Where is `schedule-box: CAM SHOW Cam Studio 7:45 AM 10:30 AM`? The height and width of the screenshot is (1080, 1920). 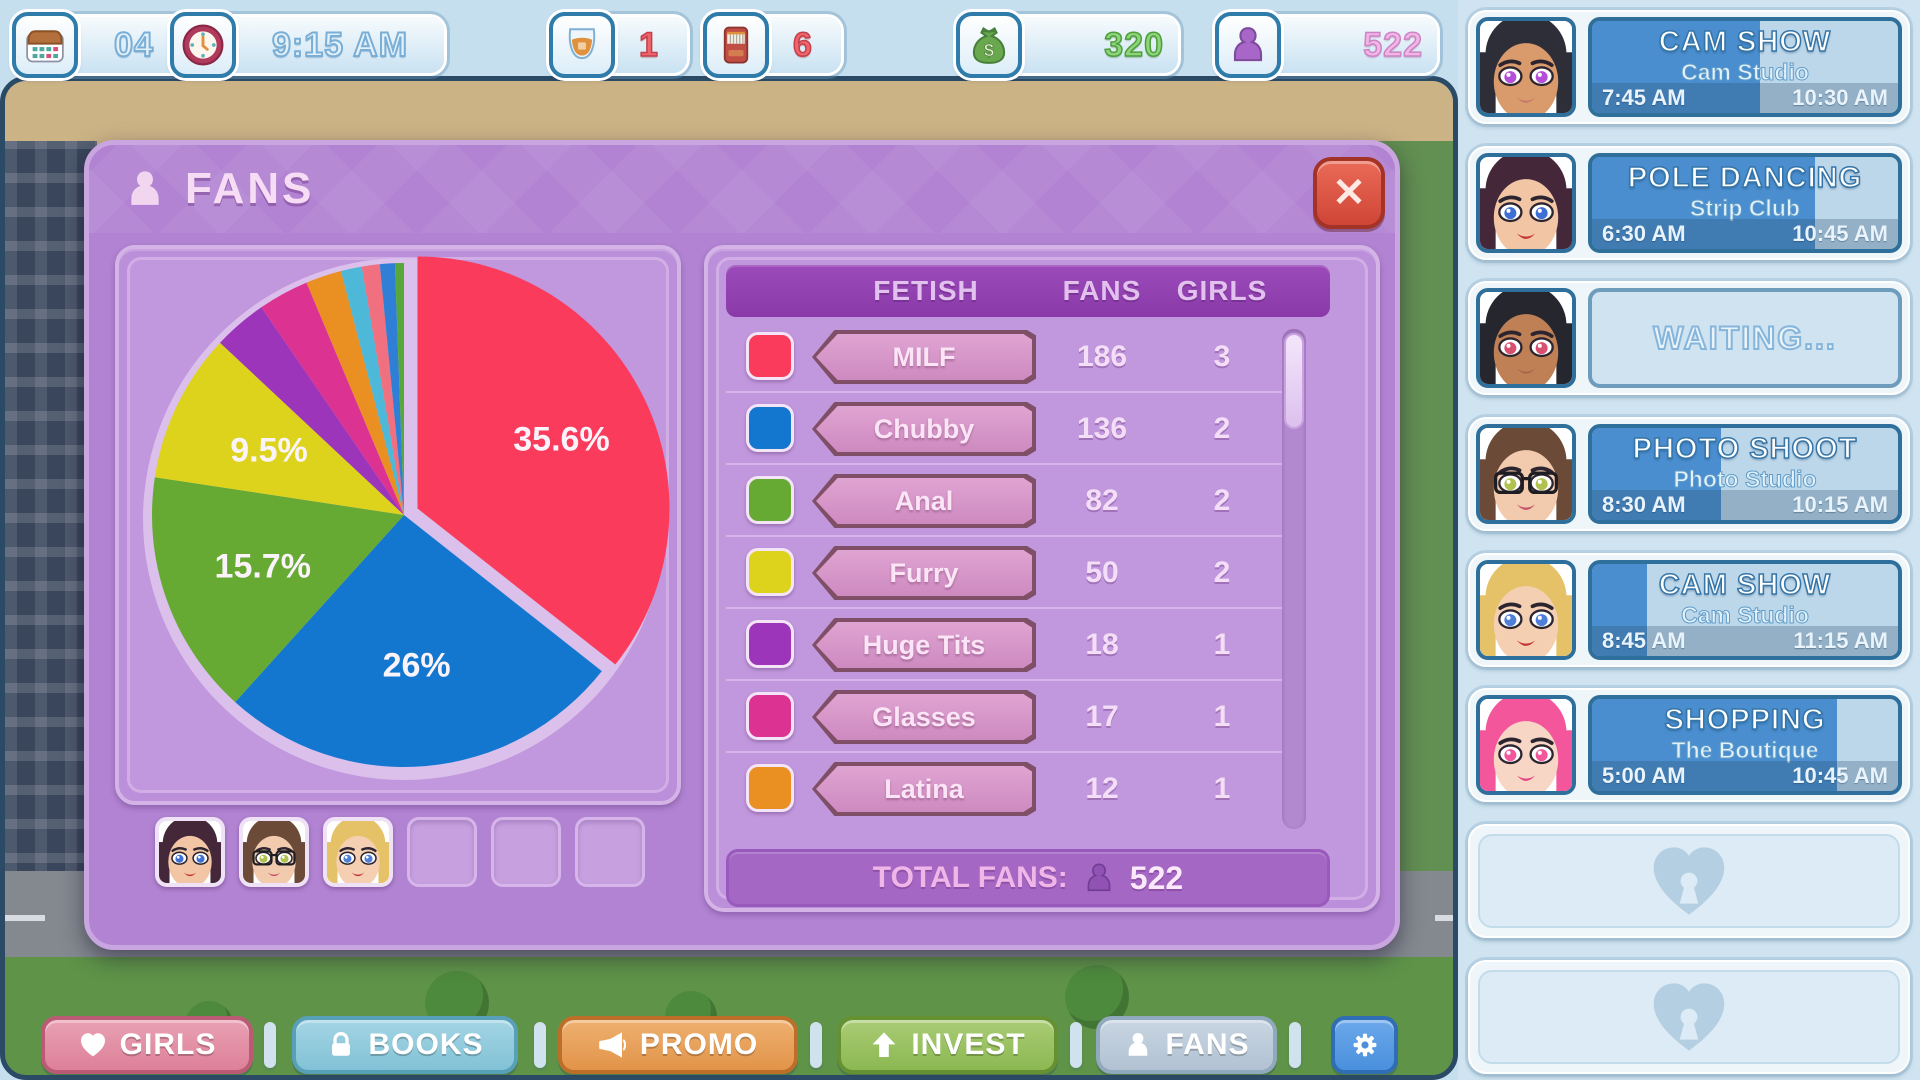 schedule-box: CAM SHOW Cam Studio 7:45 AM 10:30 AM is located at coordinates (1745, 67).